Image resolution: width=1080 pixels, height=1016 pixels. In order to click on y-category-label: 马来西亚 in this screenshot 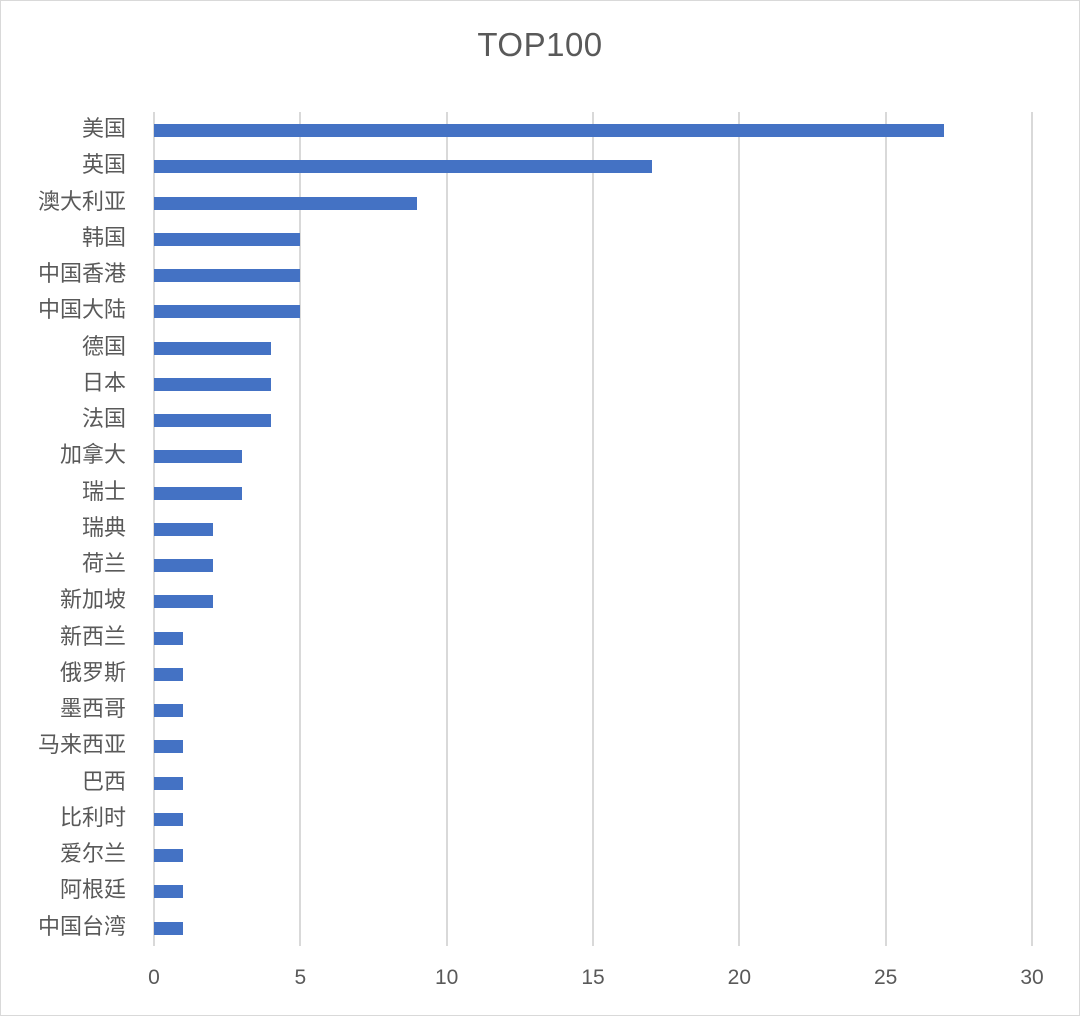, I will do `click(81, 746)`.